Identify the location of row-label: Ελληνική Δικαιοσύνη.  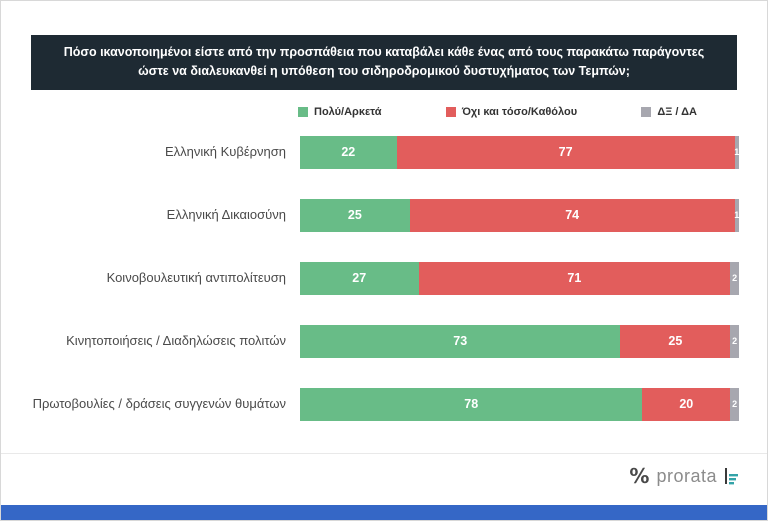
(226, 215).